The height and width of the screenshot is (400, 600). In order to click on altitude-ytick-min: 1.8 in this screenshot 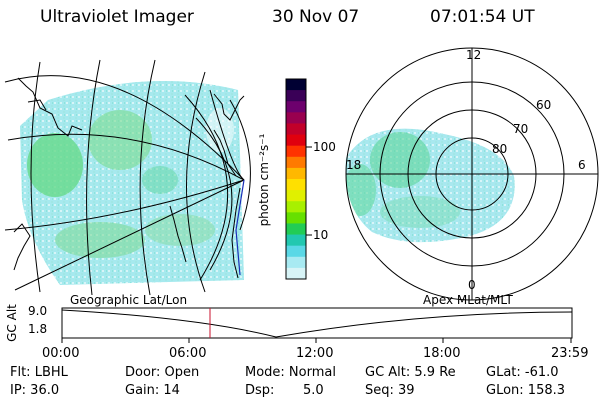, I will do `click(38, 329)`.